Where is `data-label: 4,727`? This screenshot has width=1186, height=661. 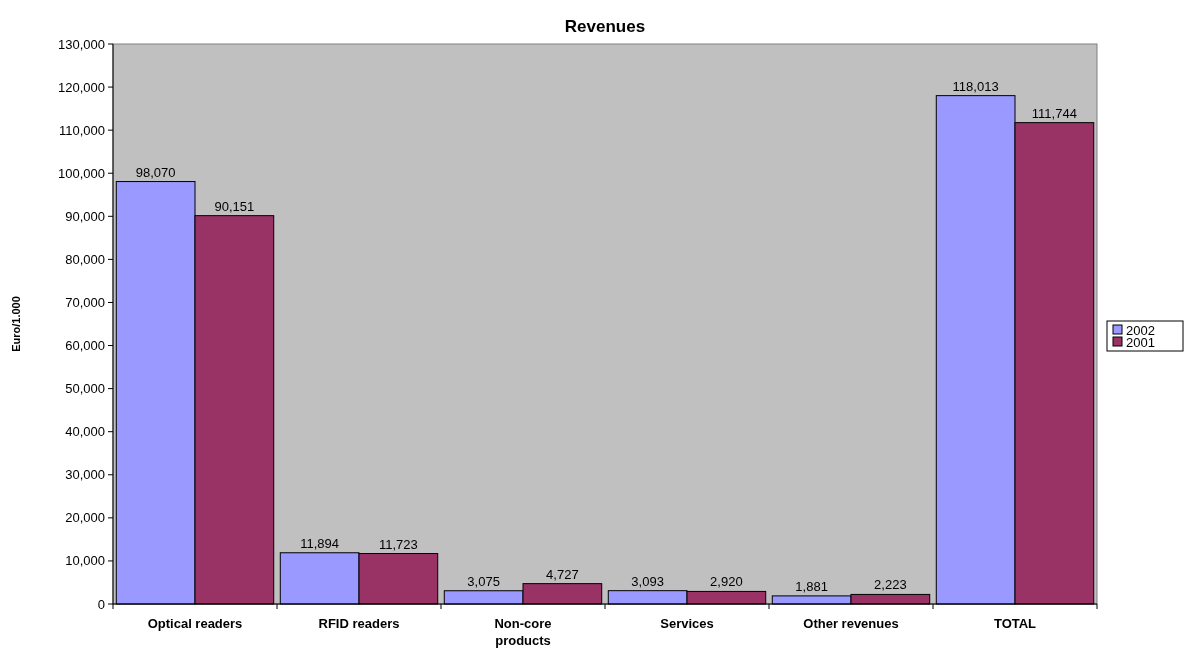 data-label: 4,727 is located at coordinates (562, 574).